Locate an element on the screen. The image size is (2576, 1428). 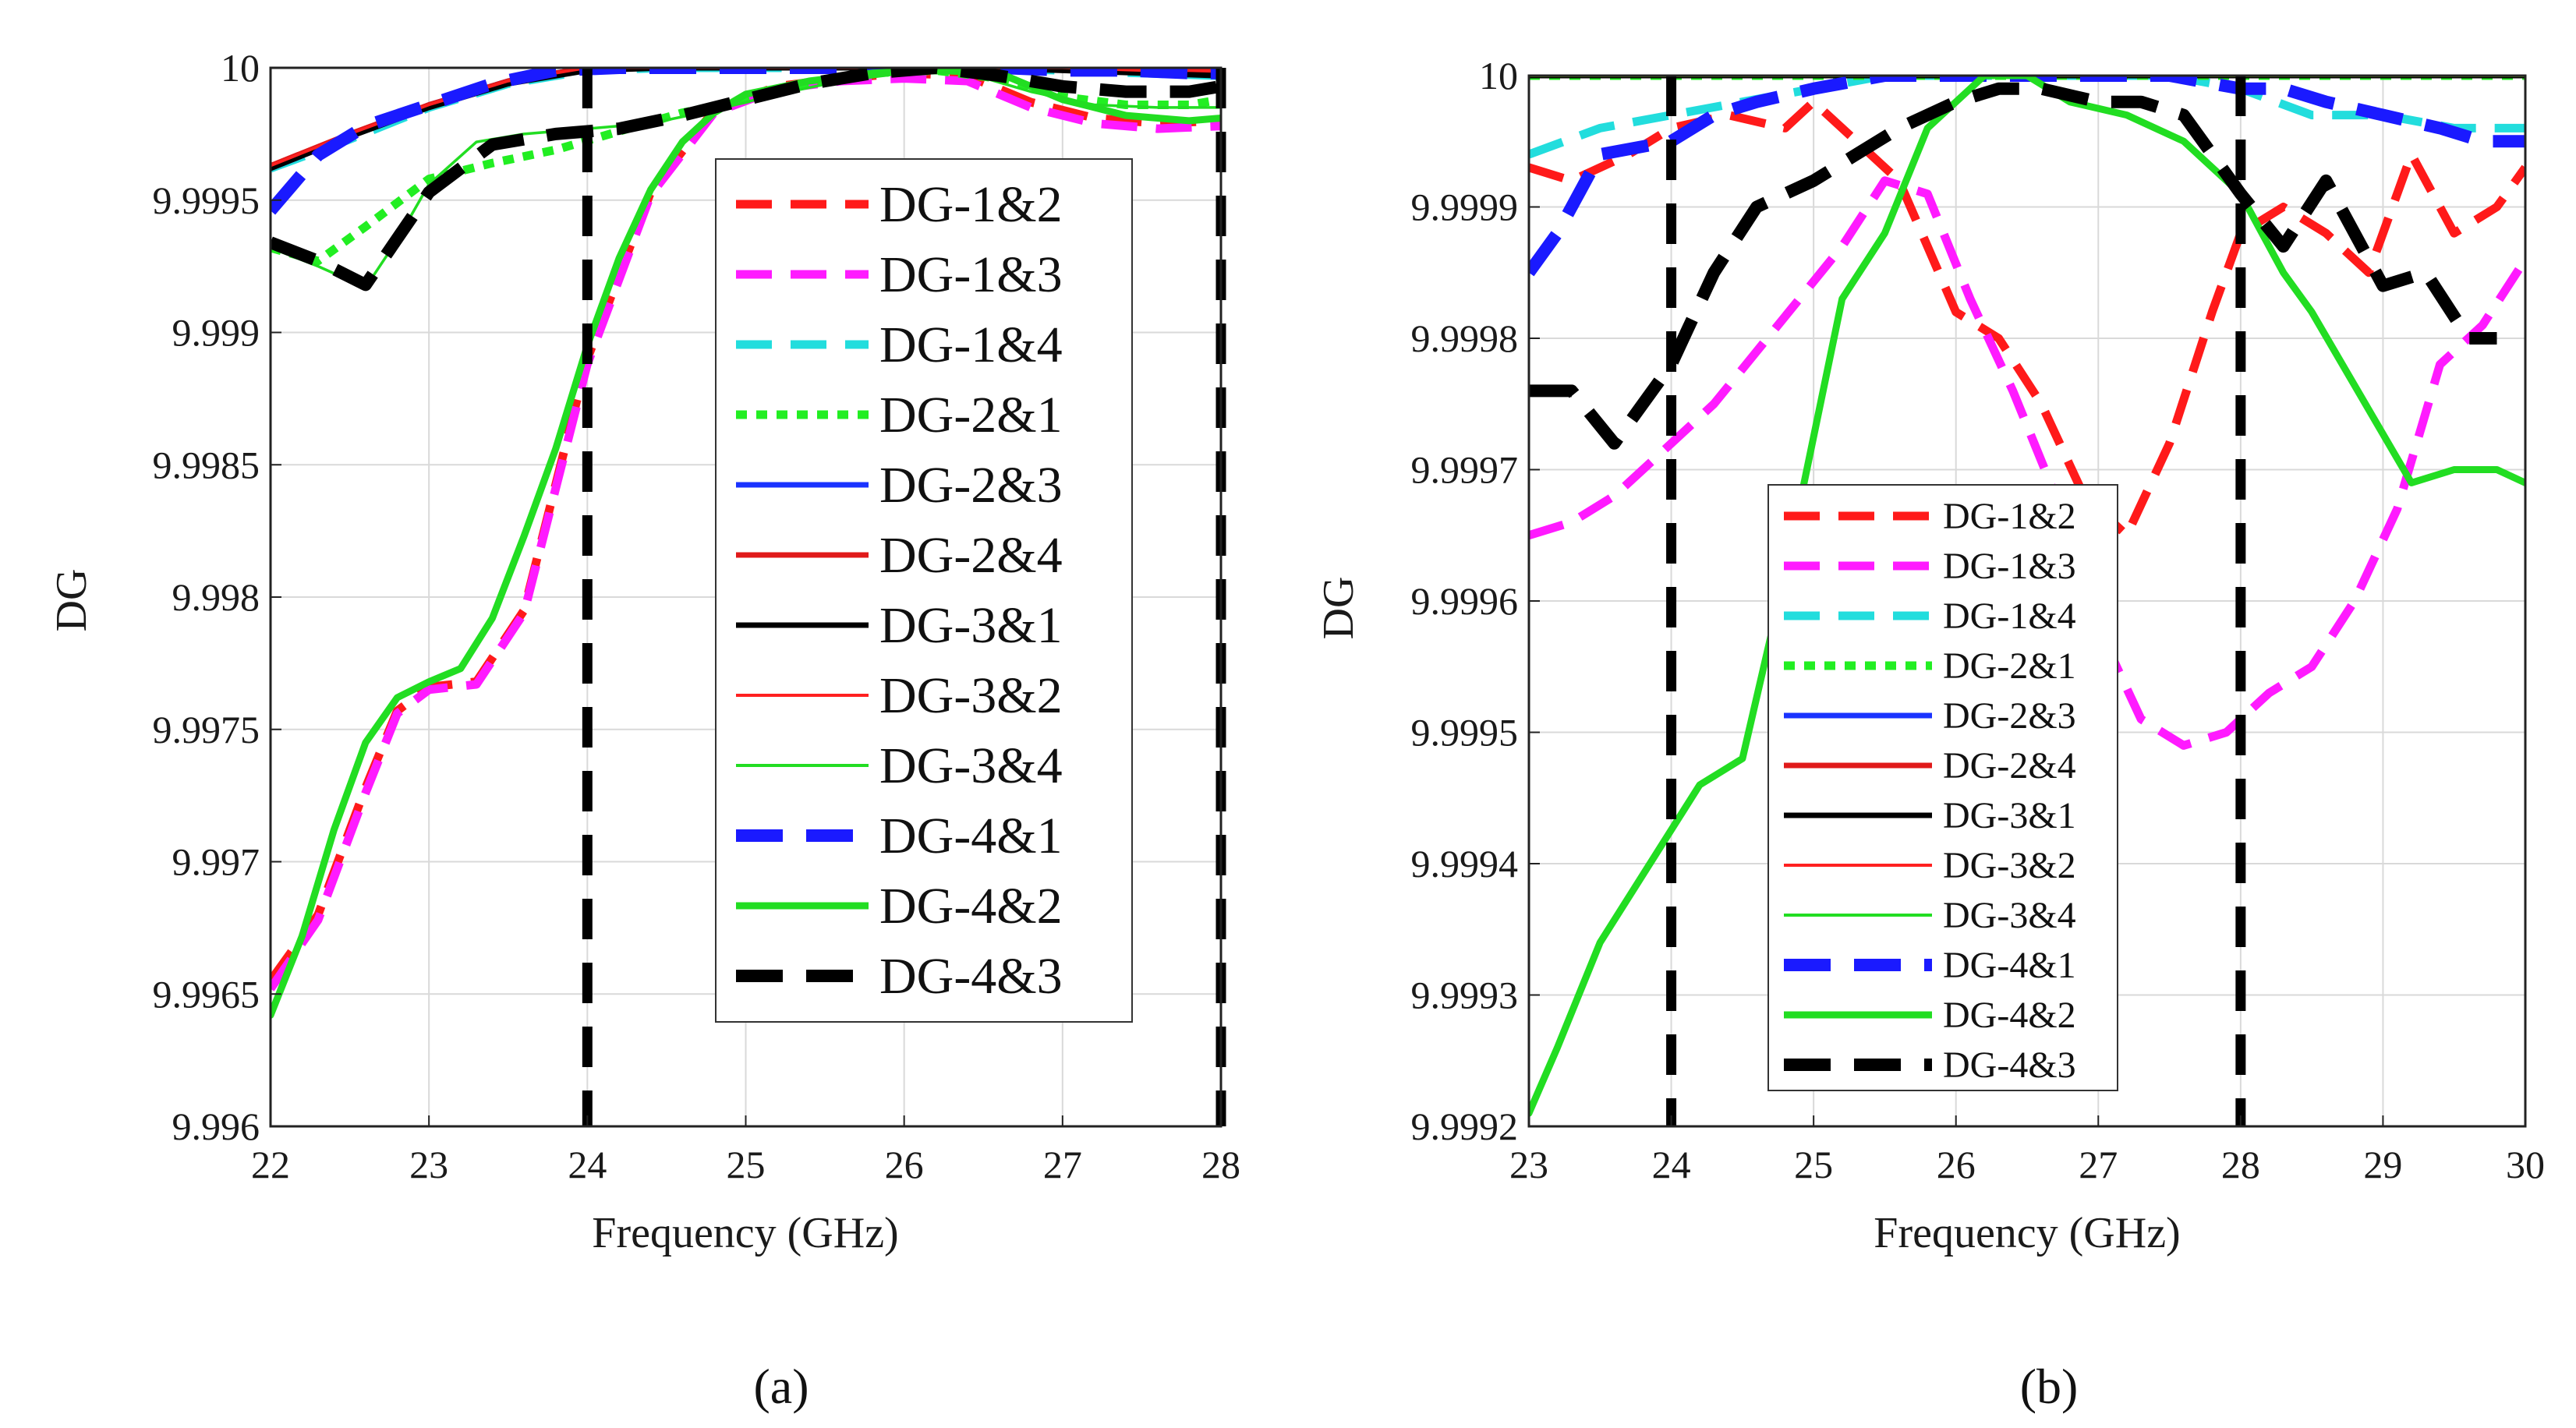
x-axis-label-a: Frequency (GHz) is located at coordinates (745, 1233).